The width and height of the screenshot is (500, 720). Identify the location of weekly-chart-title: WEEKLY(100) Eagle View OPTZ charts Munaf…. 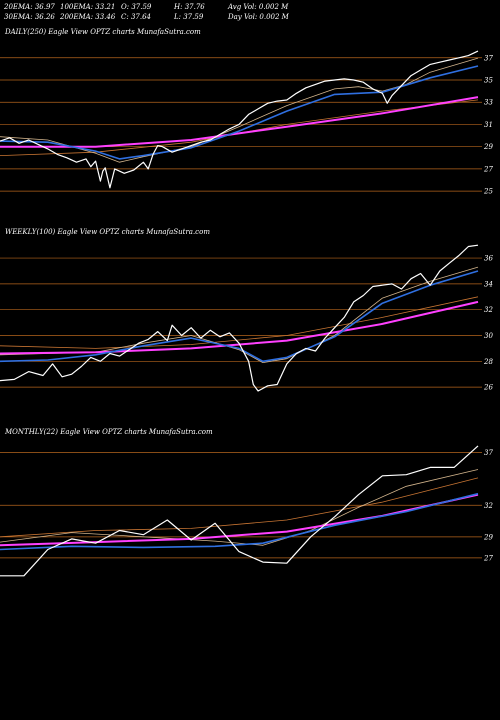
(107, 232).